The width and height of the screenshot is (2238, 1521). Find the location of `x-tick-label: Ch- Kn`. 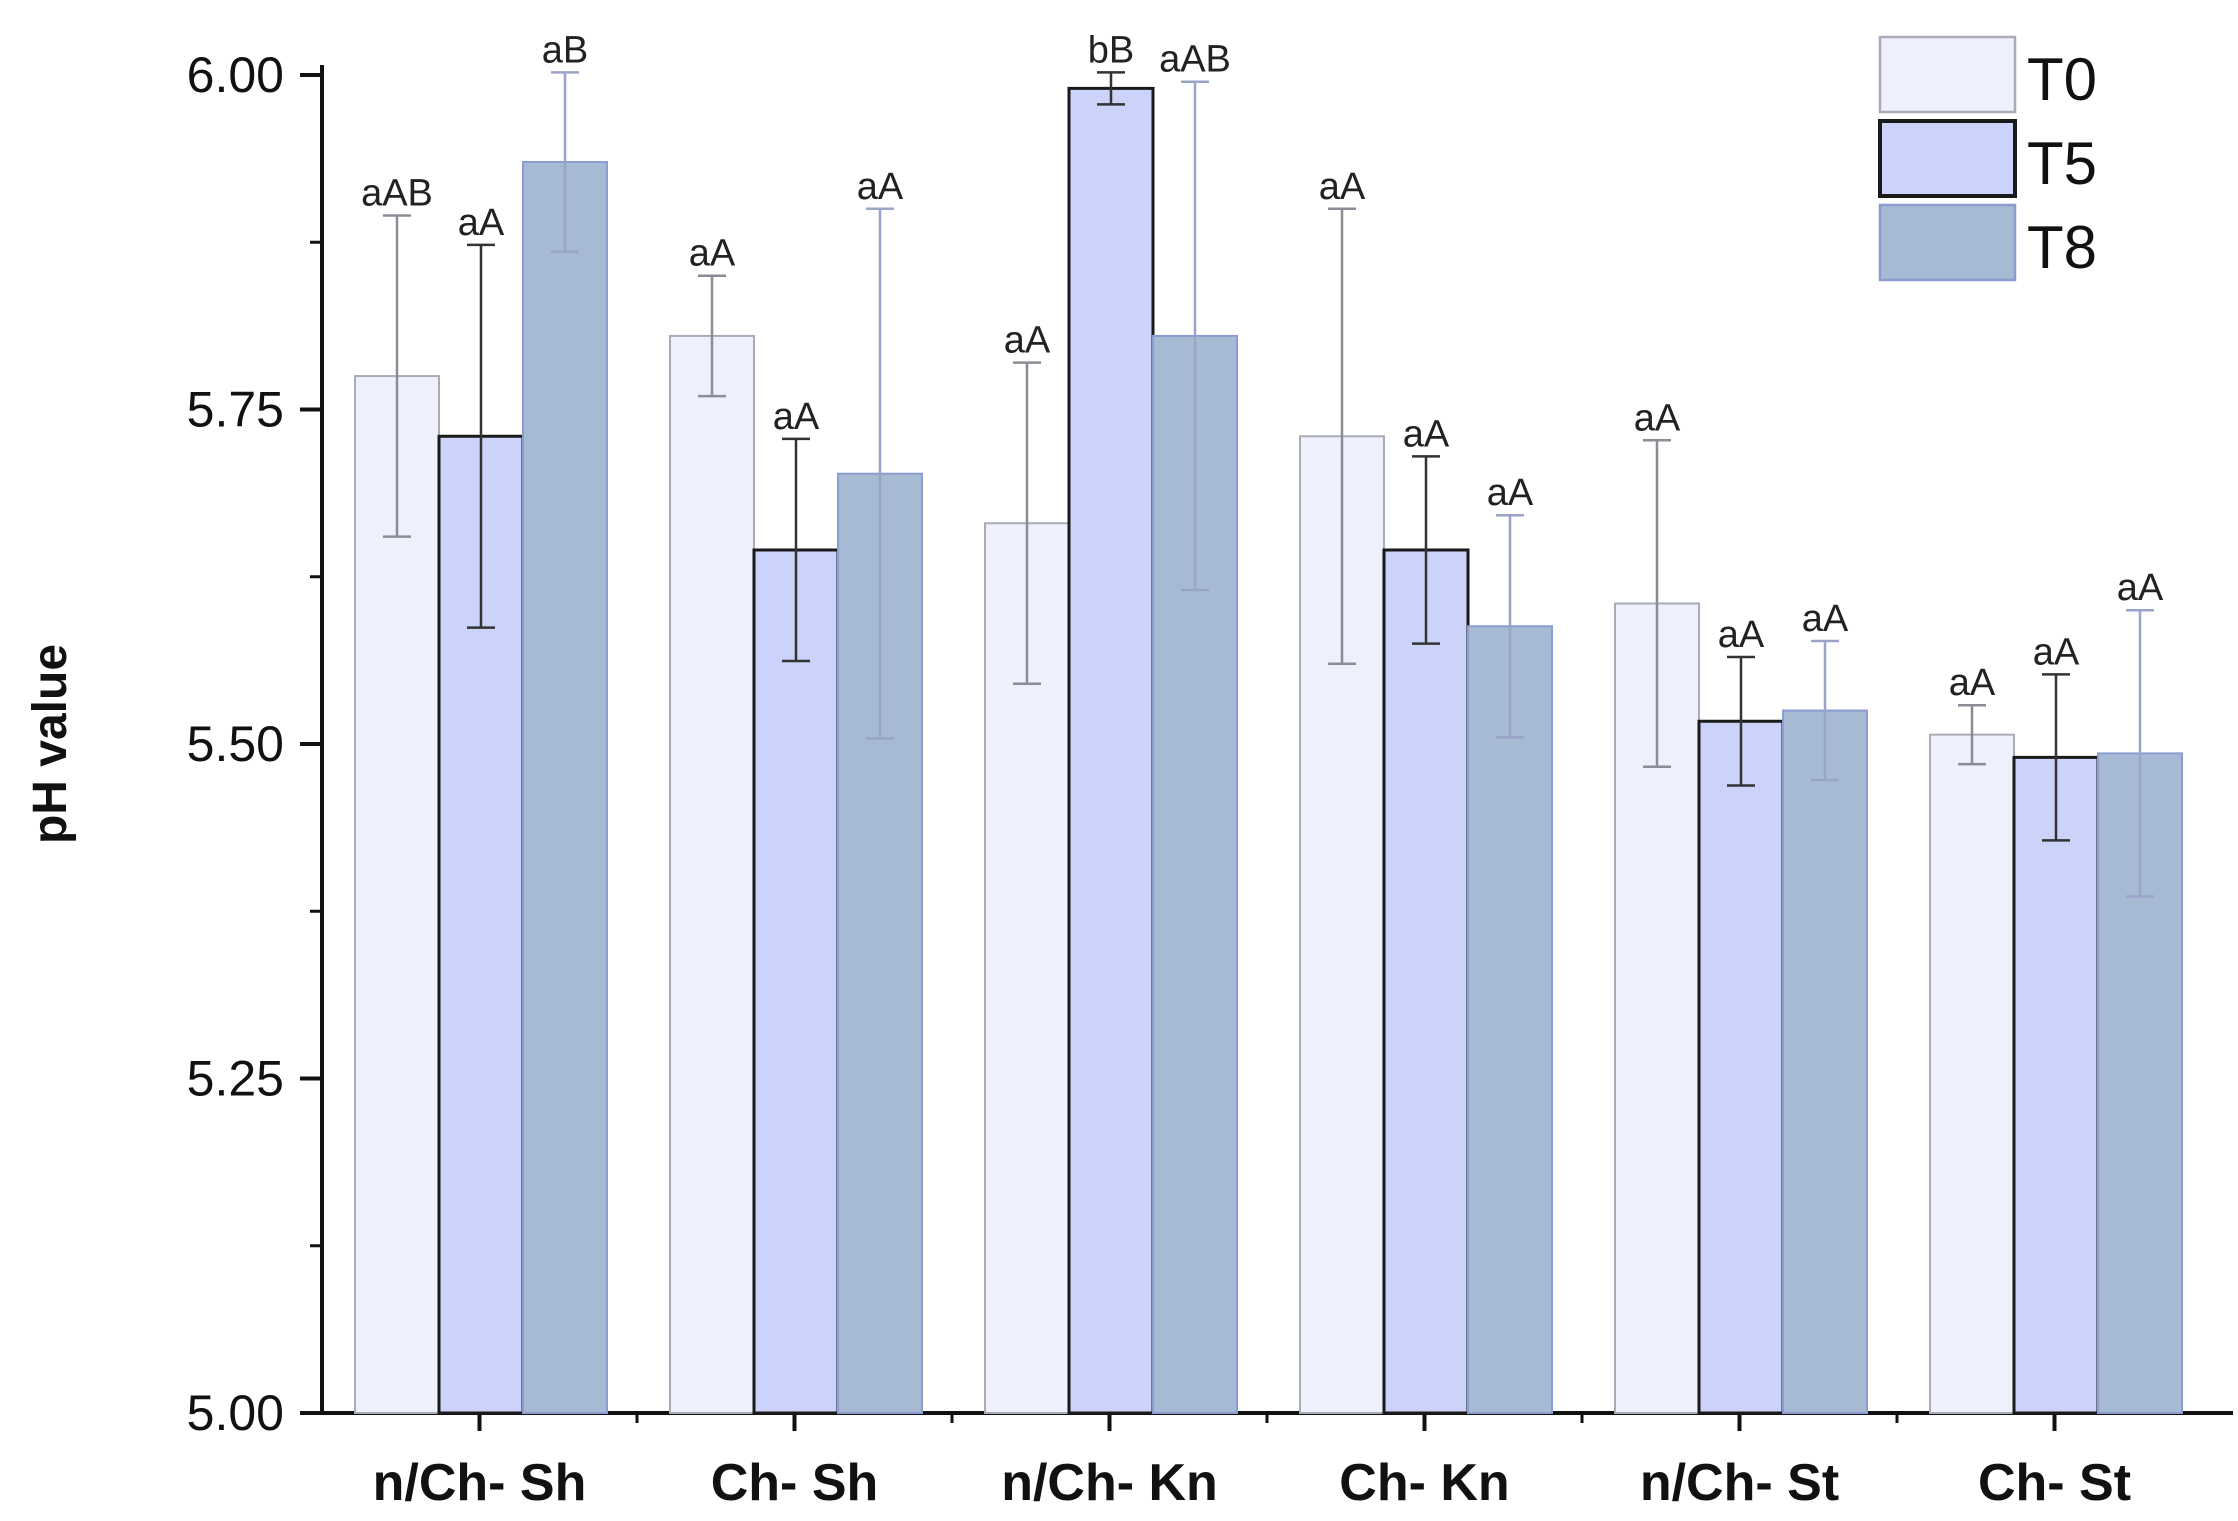

x-tick-label: Ch- Kn is located at coordinates (1424, 1483).